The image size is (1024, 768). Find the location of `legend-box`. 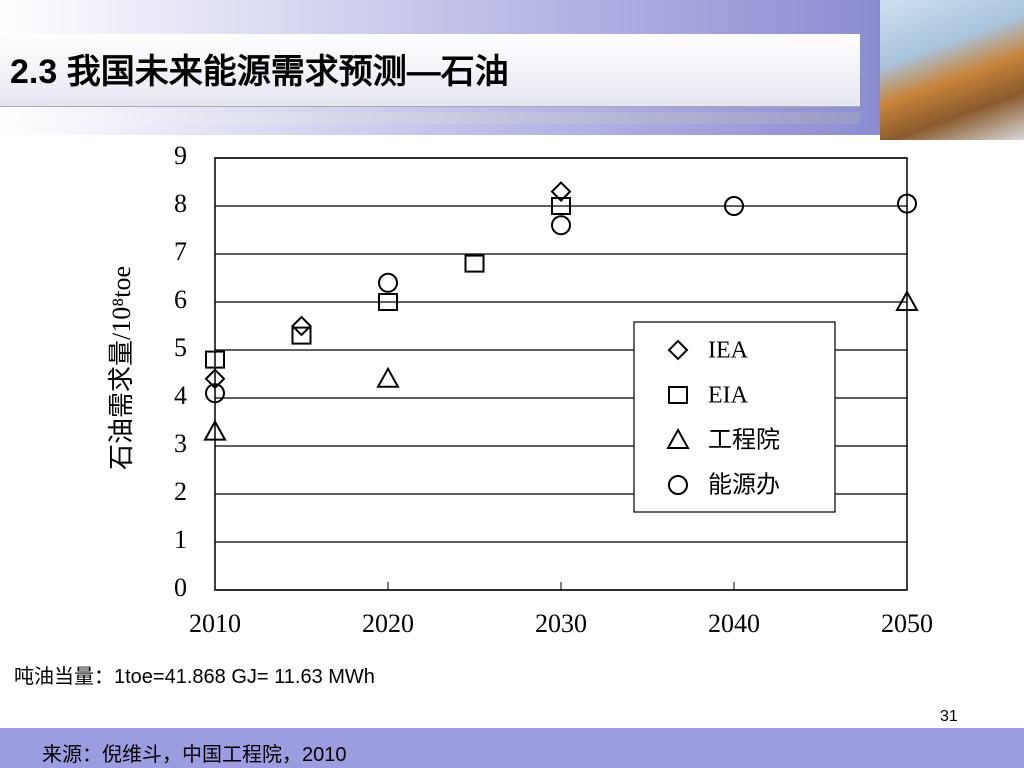

legend-box is located at coordinates (734, 417).